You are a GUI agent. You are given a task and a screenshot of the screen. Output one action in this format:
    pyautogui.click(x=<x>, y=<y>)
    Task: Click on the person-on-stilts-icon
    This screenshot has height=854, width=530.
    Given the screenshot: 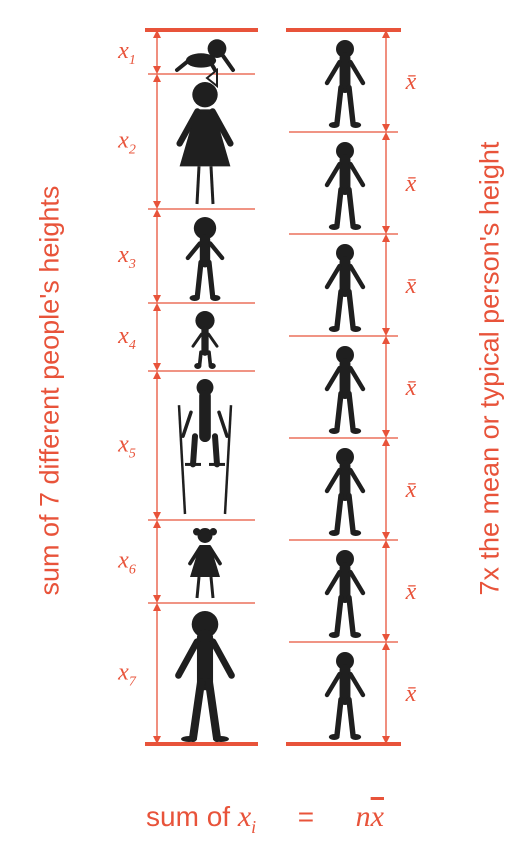 What is the action you would take?
    pyautogui.click(x=205, y=447)
    